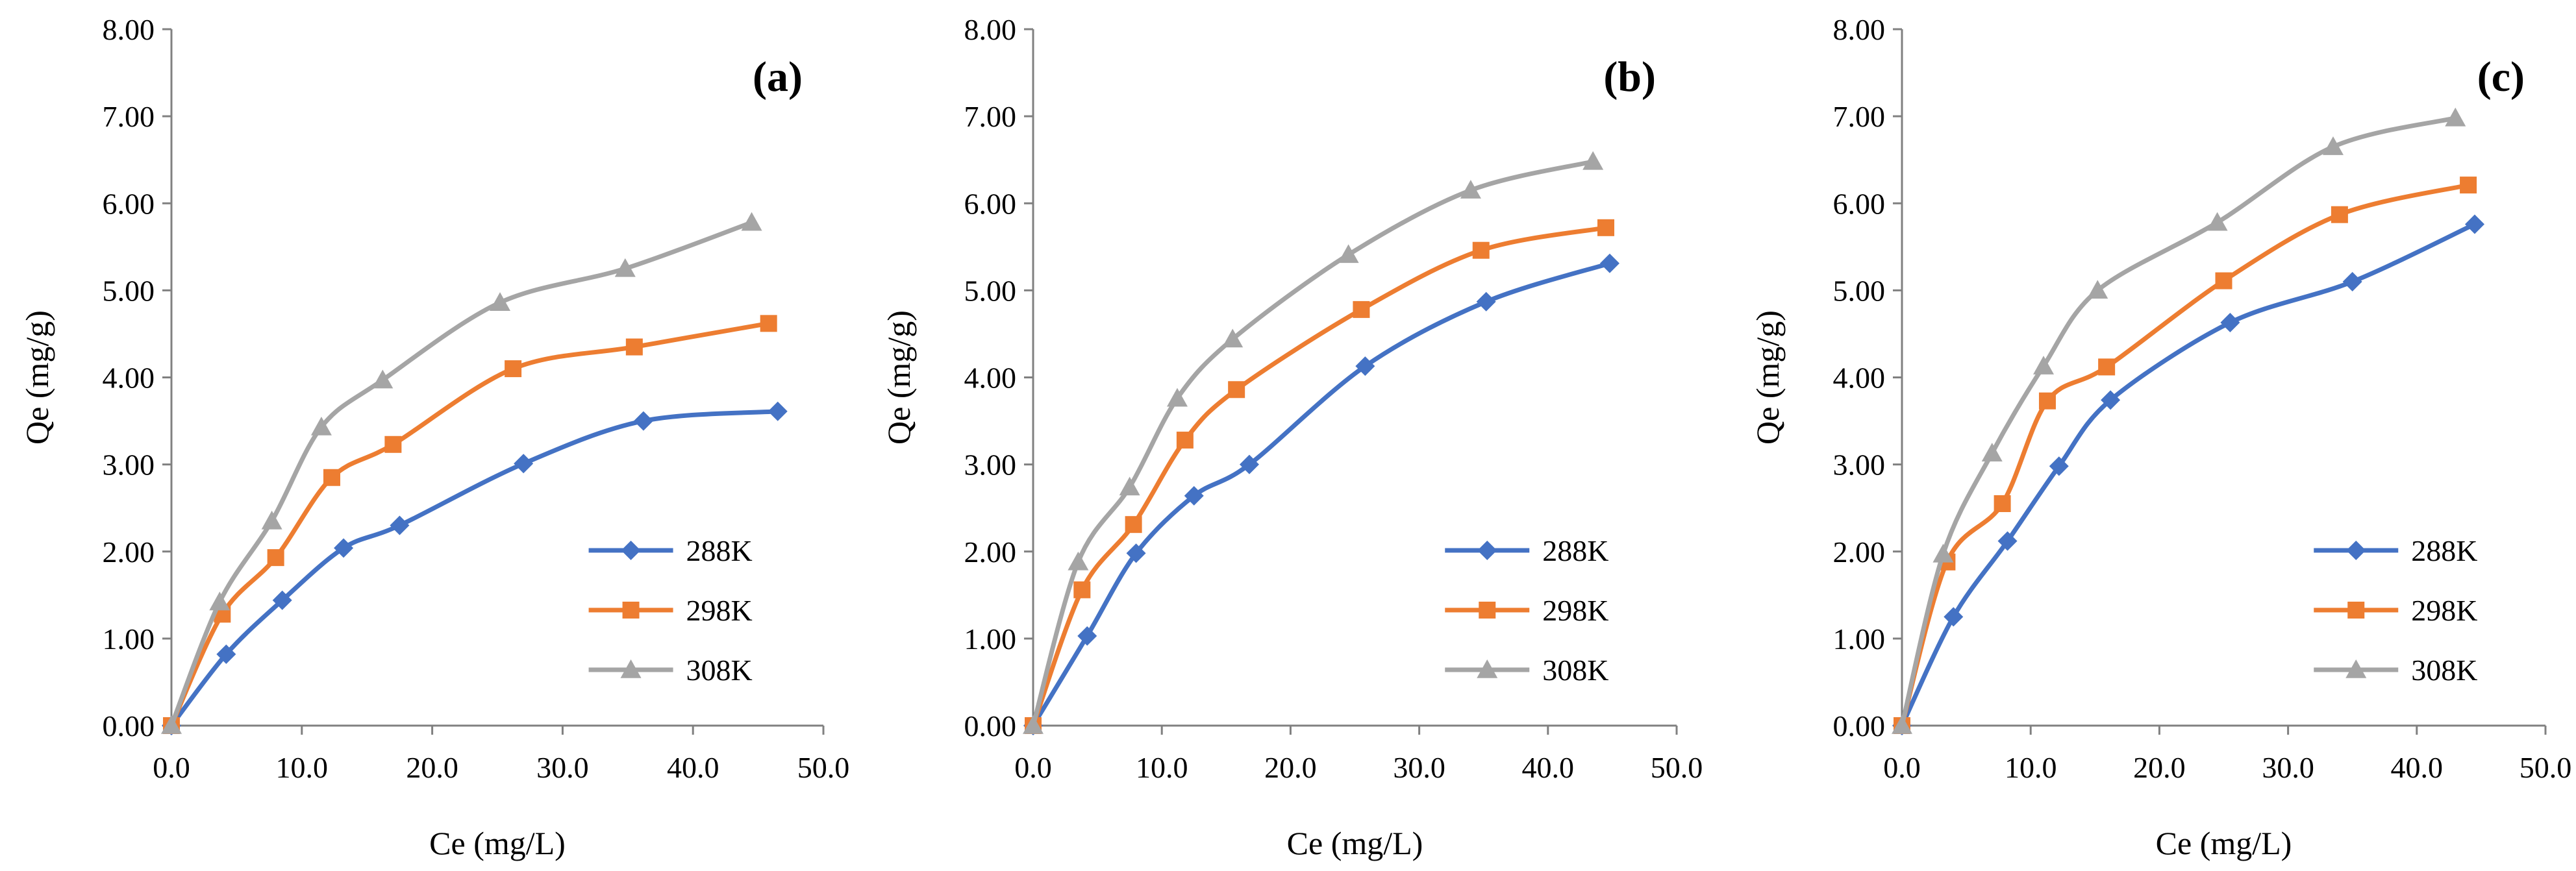 The width and height of the screenshot is (2576, 871). Describe the element at coordinates (2395, 610) in the screenshot. I see `legend: 288K 298K 308K` at that location.